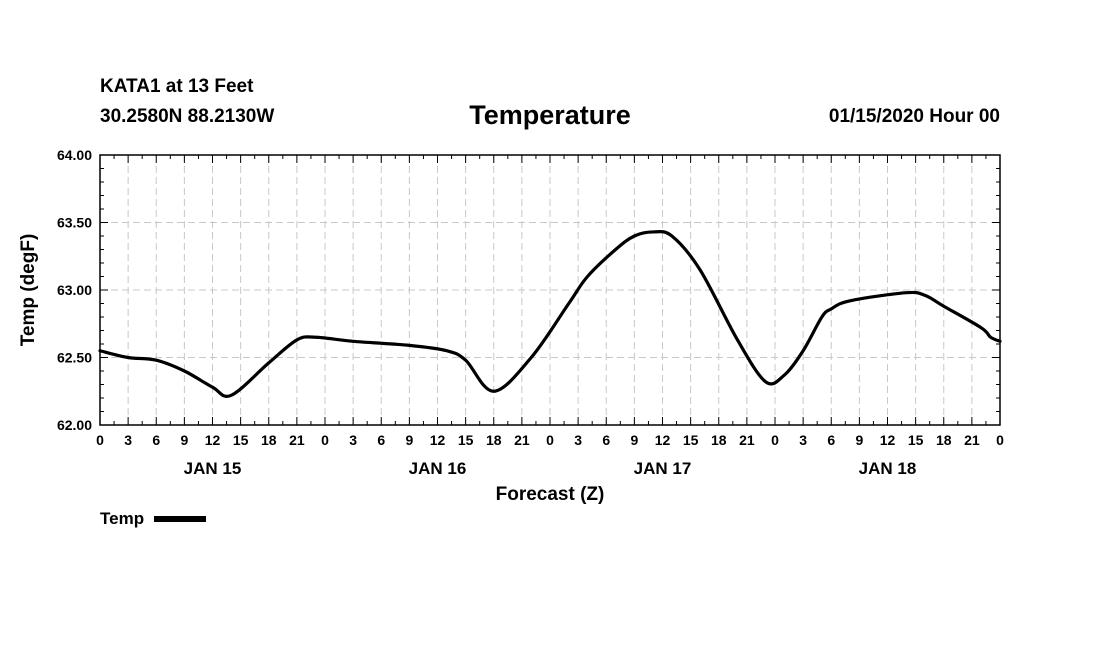 The width and height of the screenshot is (1100, 650). I want to click on station-name: KATA1 at 13 Feet, so click(177, 86).